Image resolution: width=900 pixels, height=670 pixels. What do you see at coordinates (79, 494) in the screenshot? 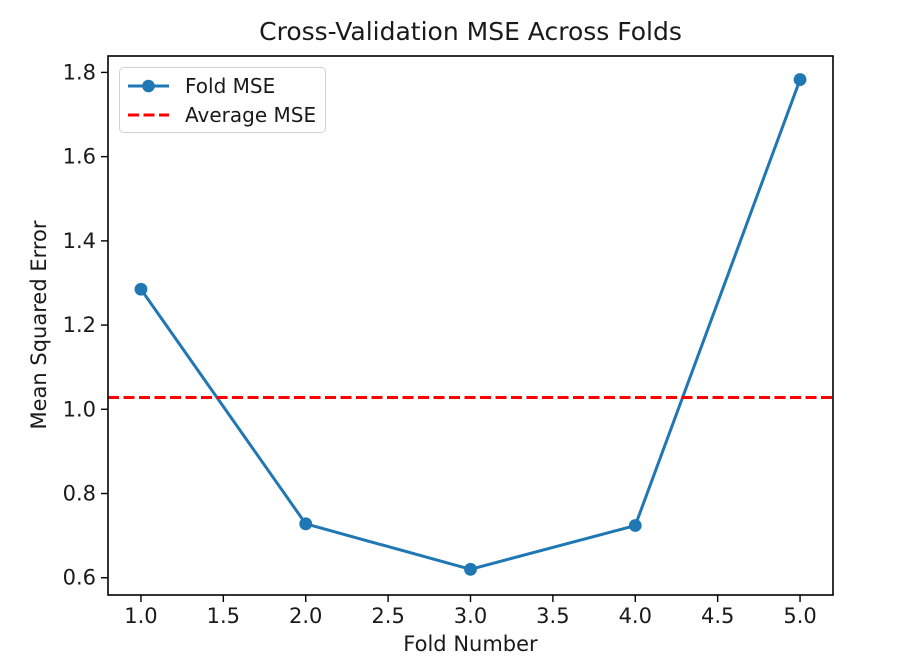
I see `y-tick-label: 0.8` at bounding box center [79, 494].